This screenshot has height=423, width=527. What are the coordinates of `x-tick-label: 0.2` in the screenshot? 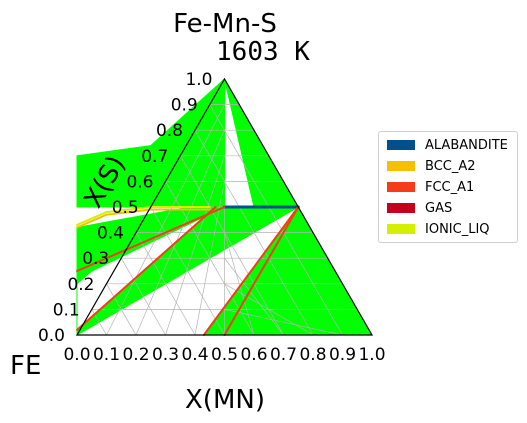 It's located at (135, 355).